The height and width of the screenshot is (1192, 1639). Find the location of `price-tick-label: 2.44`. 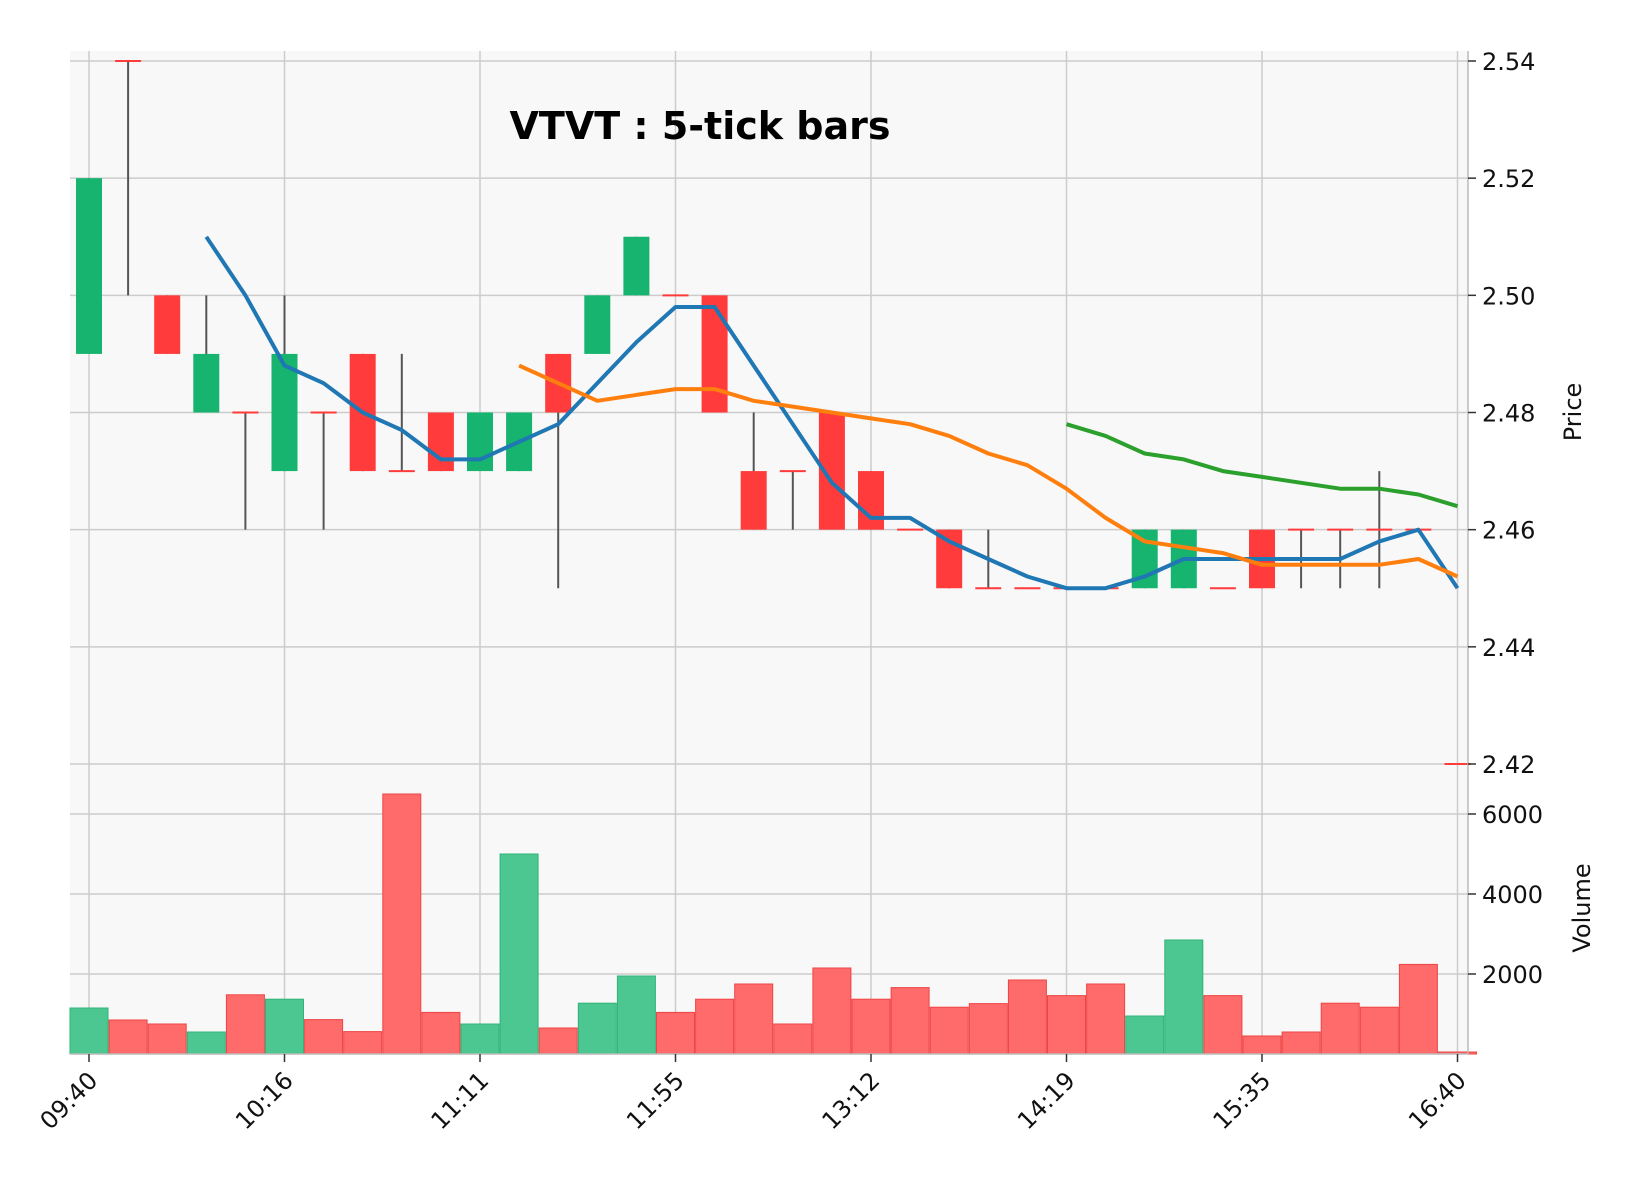

price-tick-label: 2.44 is located at coordinates (1508, 648).